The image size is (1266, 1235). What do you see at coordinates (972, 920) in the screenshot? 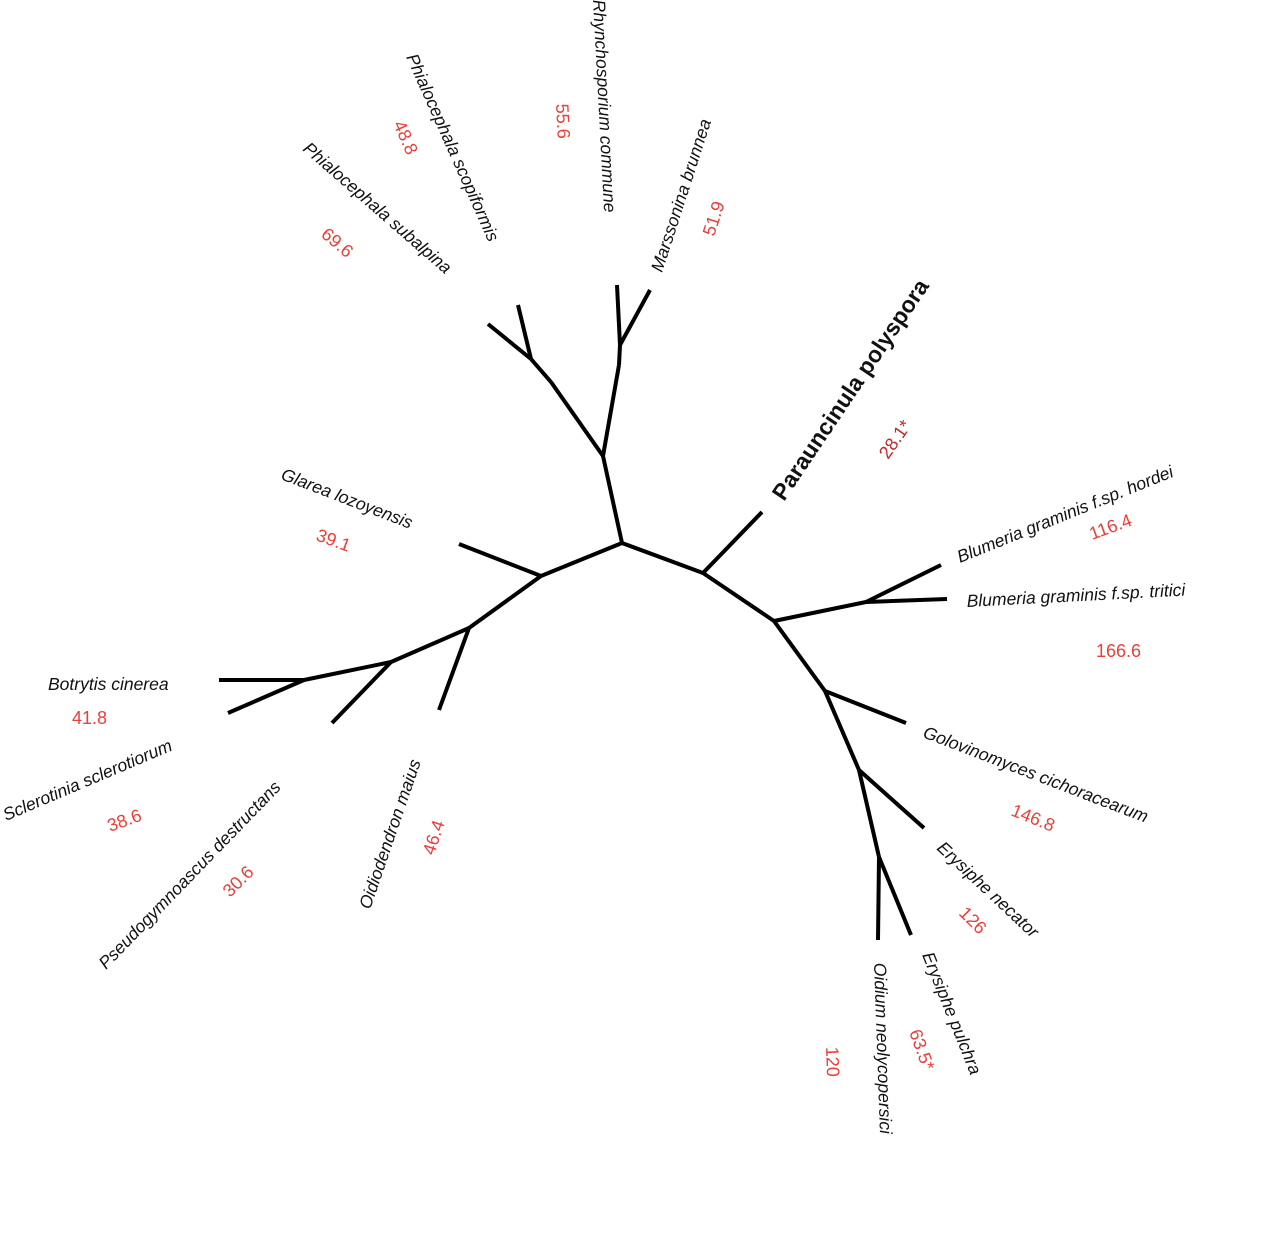
I see `value-erysiphe-necator: 126` at bounding box center [972, 920].